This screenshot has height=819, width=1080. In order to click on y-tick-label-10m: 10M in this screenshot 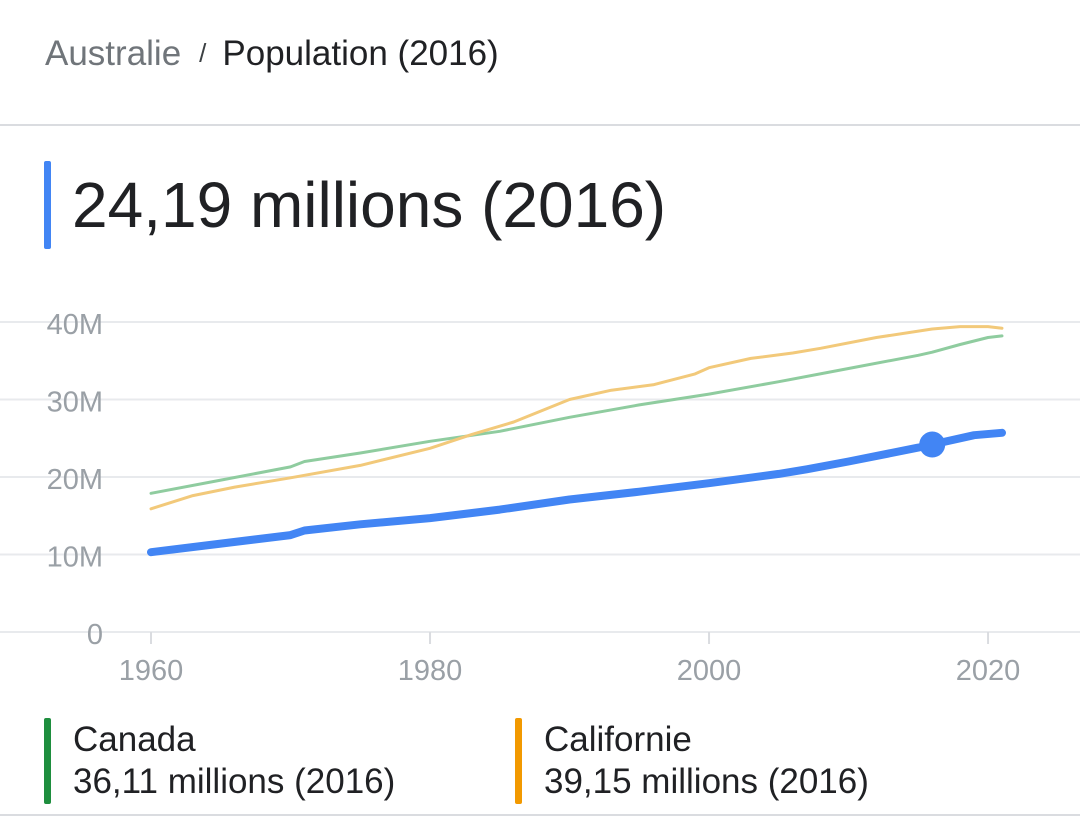, I will do `click(75, 558)`.